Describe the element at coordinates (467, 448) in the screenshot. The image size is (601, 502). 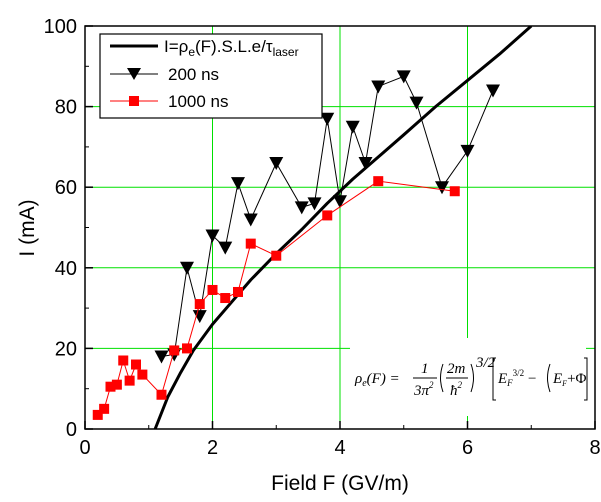
I see `x-tick-label: 6` at that location.